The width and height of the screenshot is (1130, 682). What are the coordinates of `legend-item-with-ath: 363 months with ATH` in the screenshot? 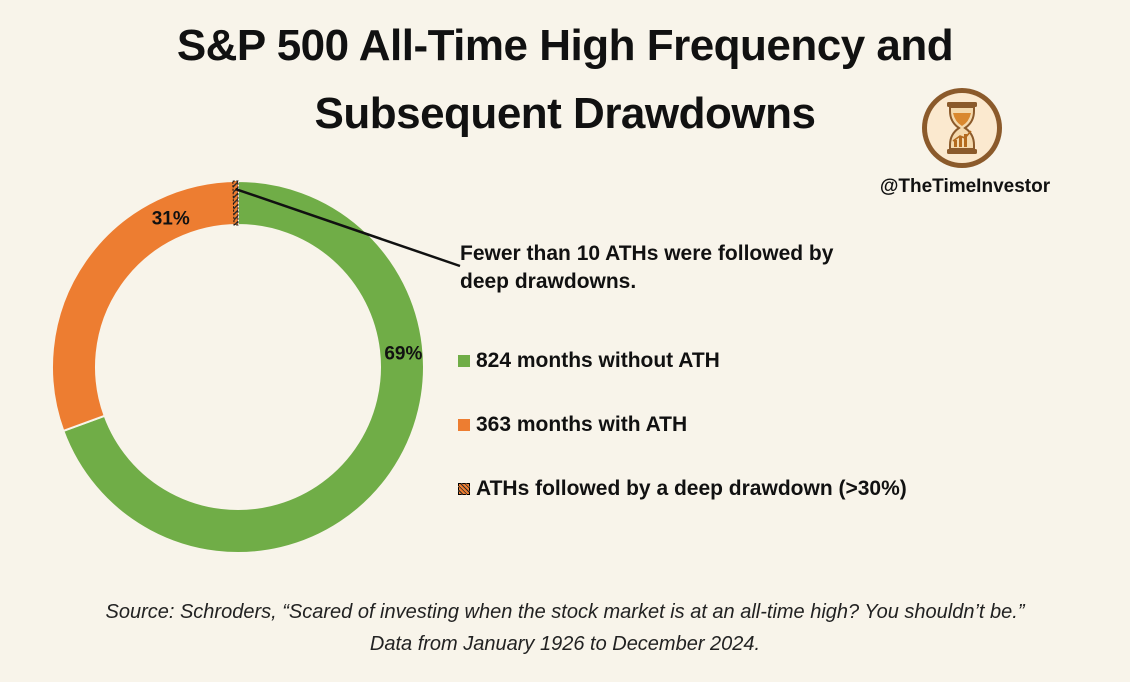 It's located at (682, 425).